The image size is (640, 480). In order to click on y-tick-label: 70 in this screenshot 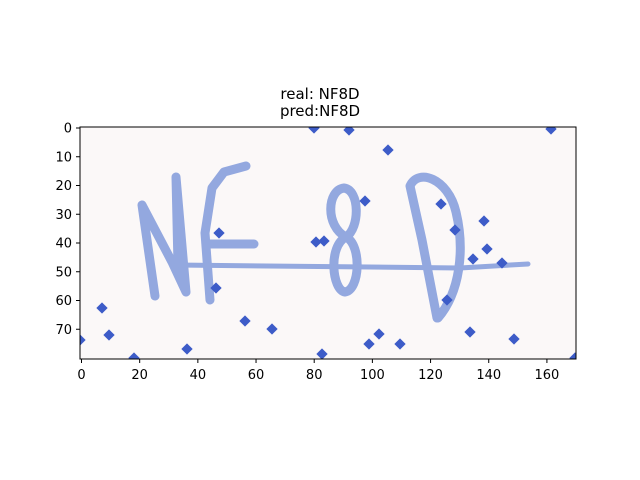, I will do `click(63, 330)`.